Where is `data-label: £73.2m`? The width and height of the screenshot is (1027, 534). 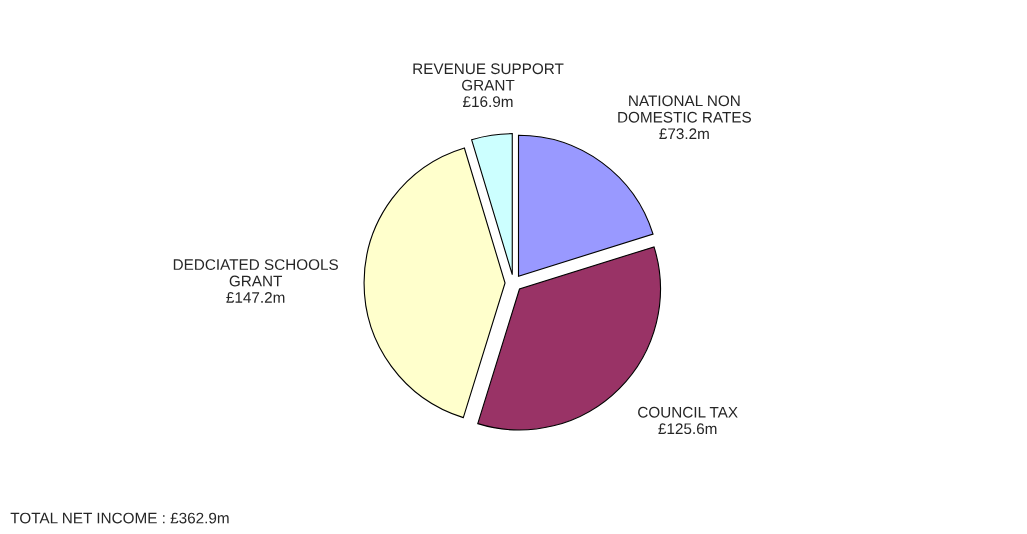
data-label: £73.2m is located at coordinates (684, 134).